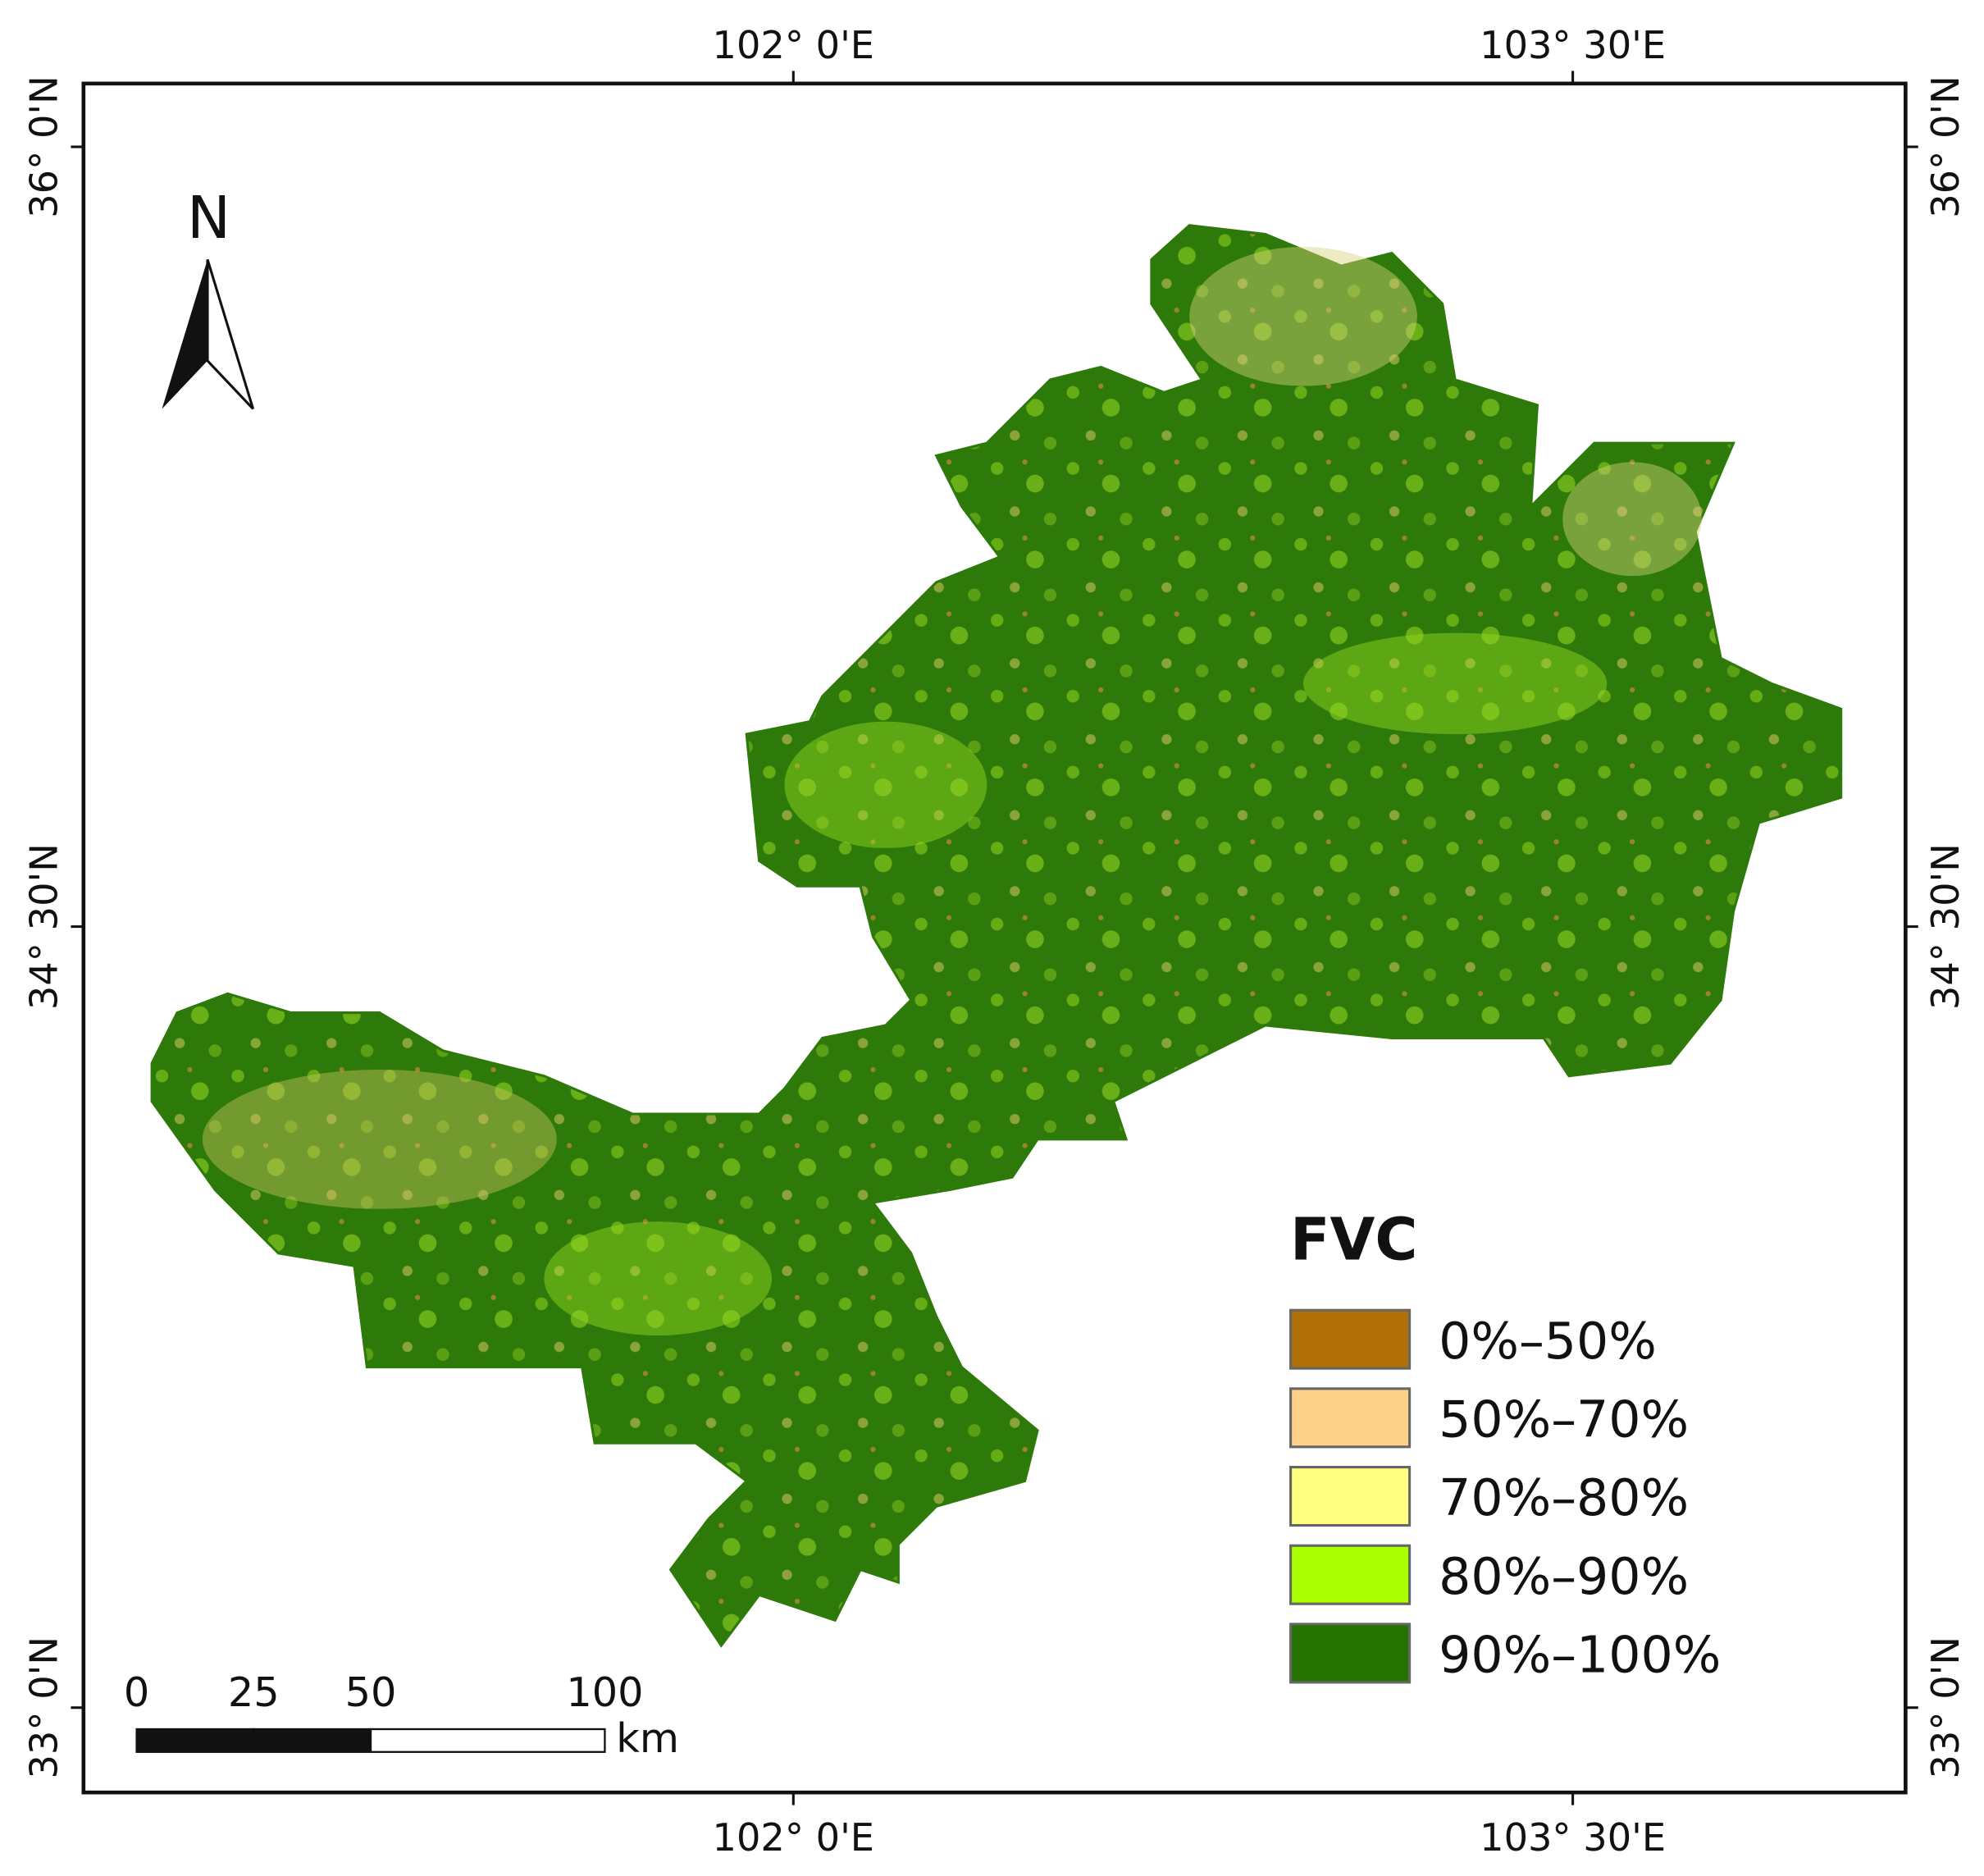  Describe the element at coordinates (371, 1692) in the screenshot. I see `scale-label: 50` at that location.